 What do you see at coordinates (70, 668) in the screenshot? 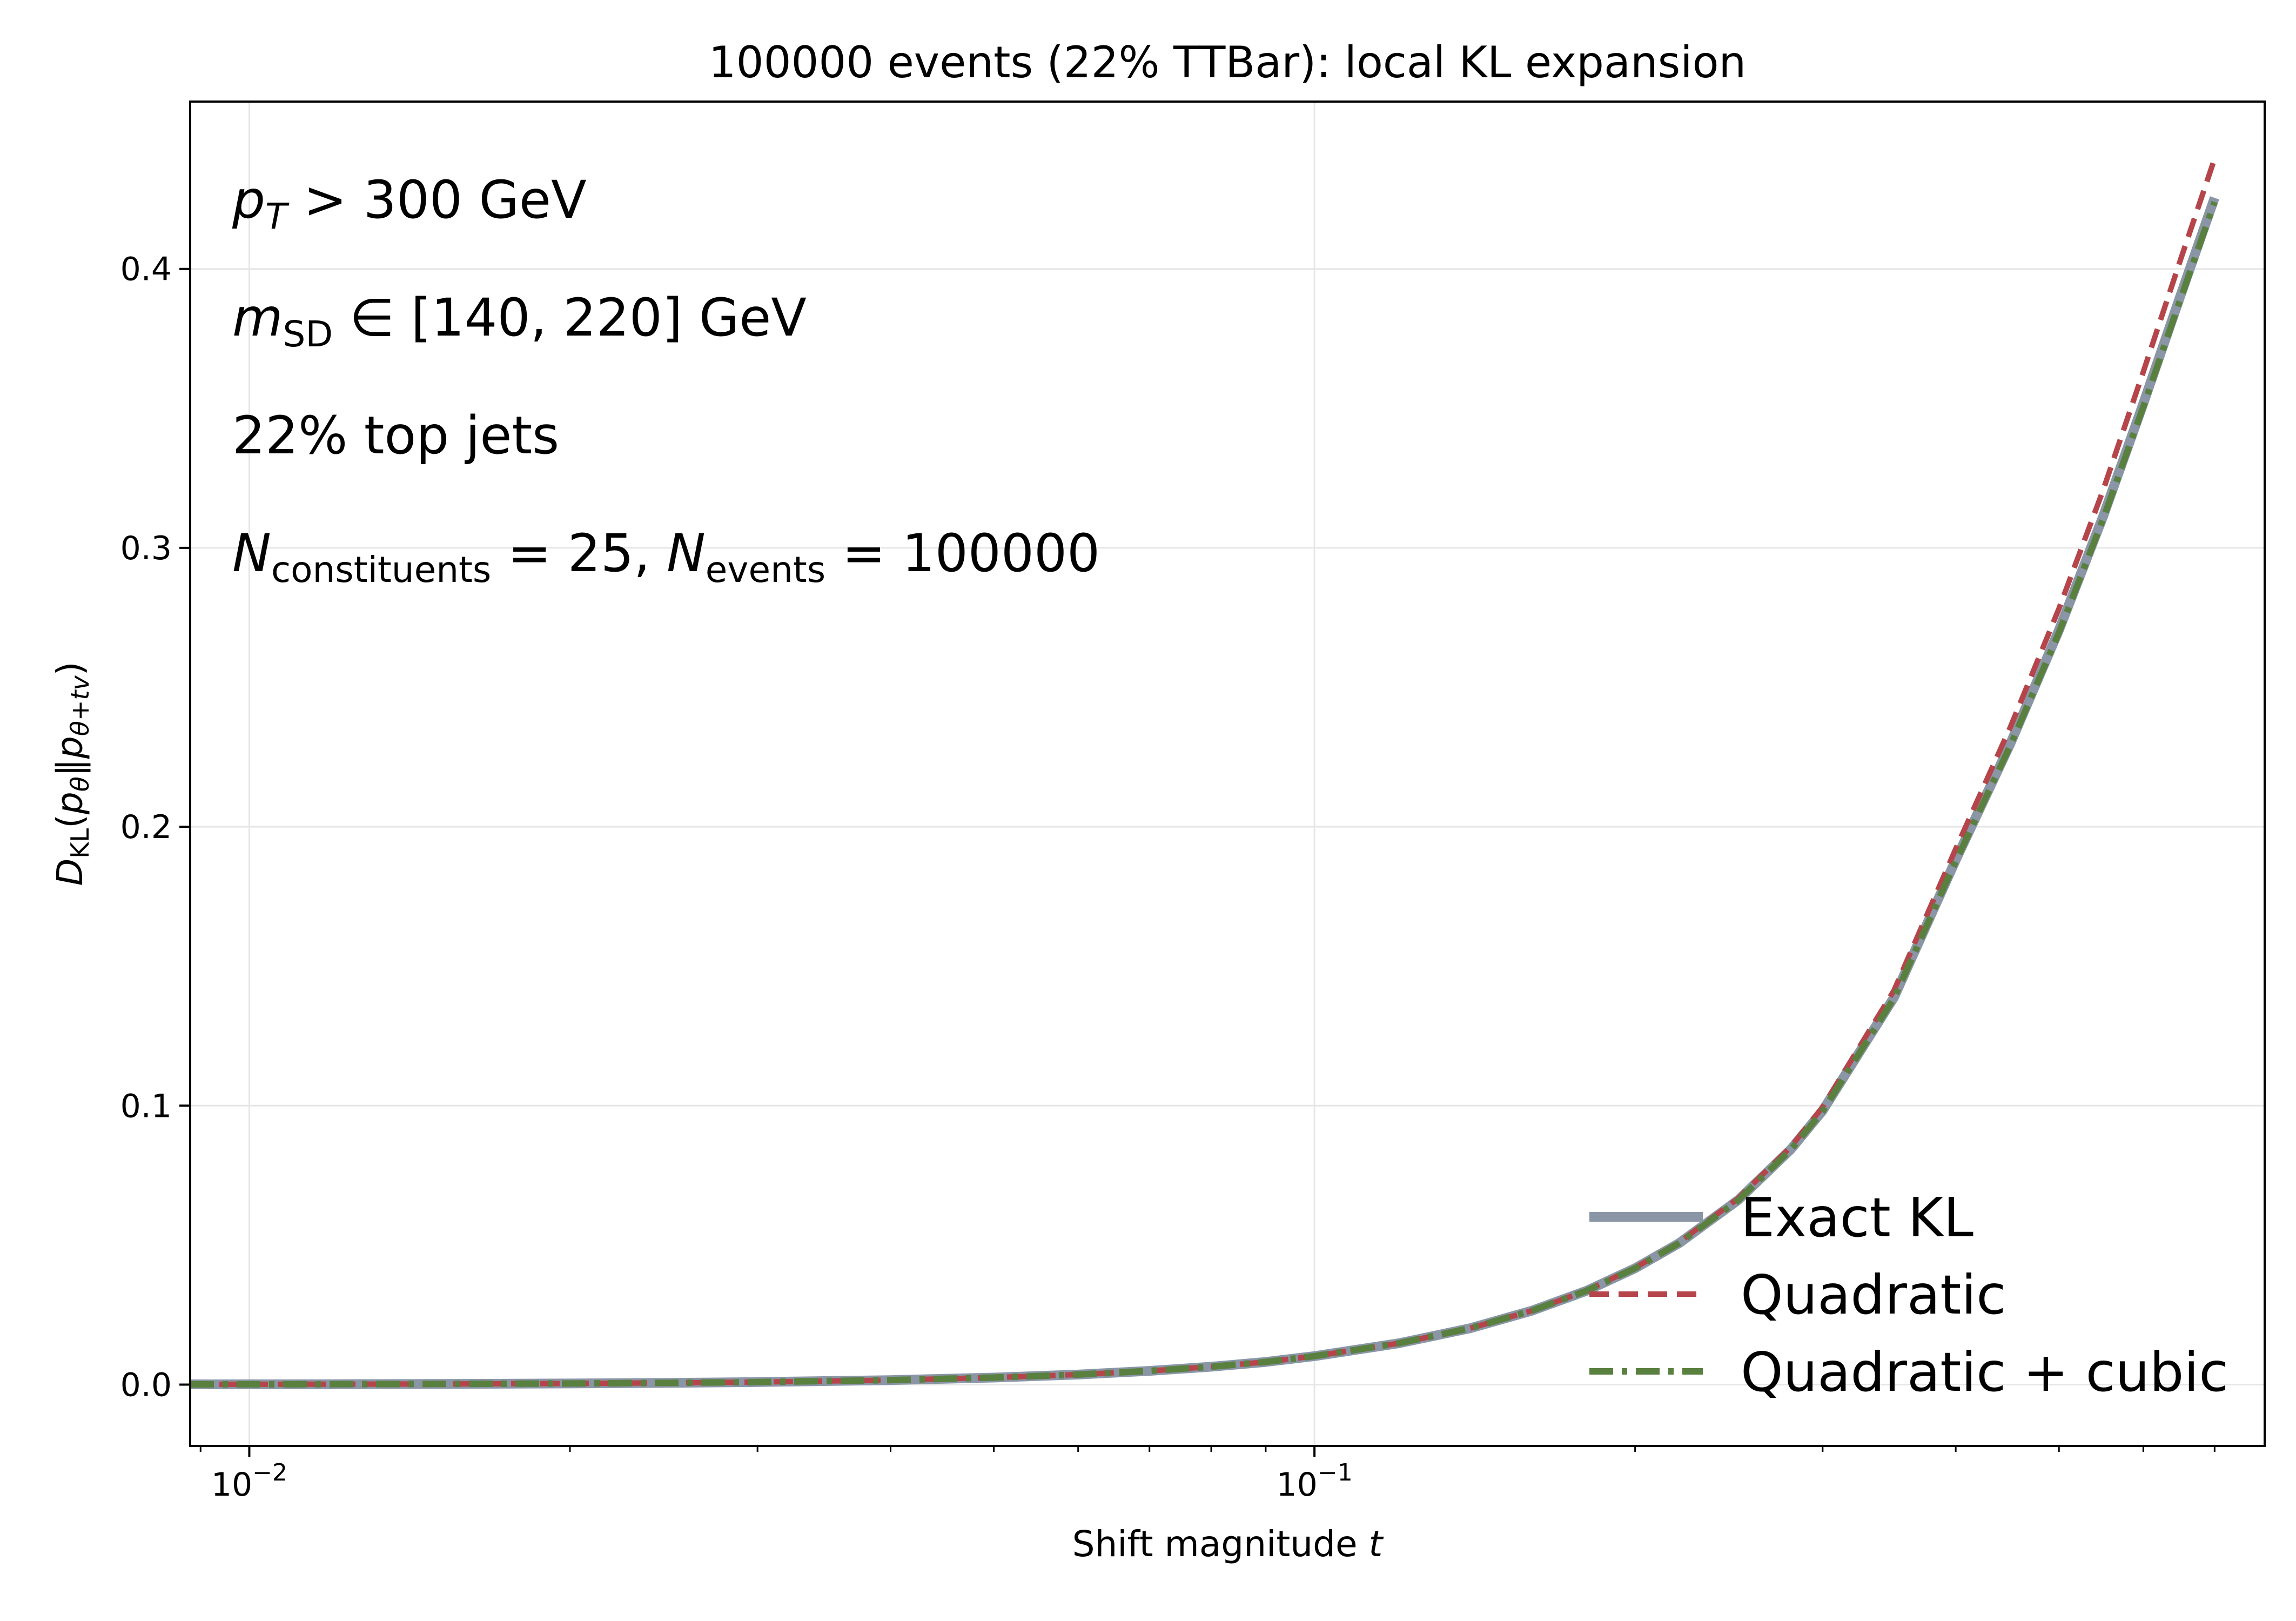
I see `y-label-close: )` at bounding box center [70, 668].